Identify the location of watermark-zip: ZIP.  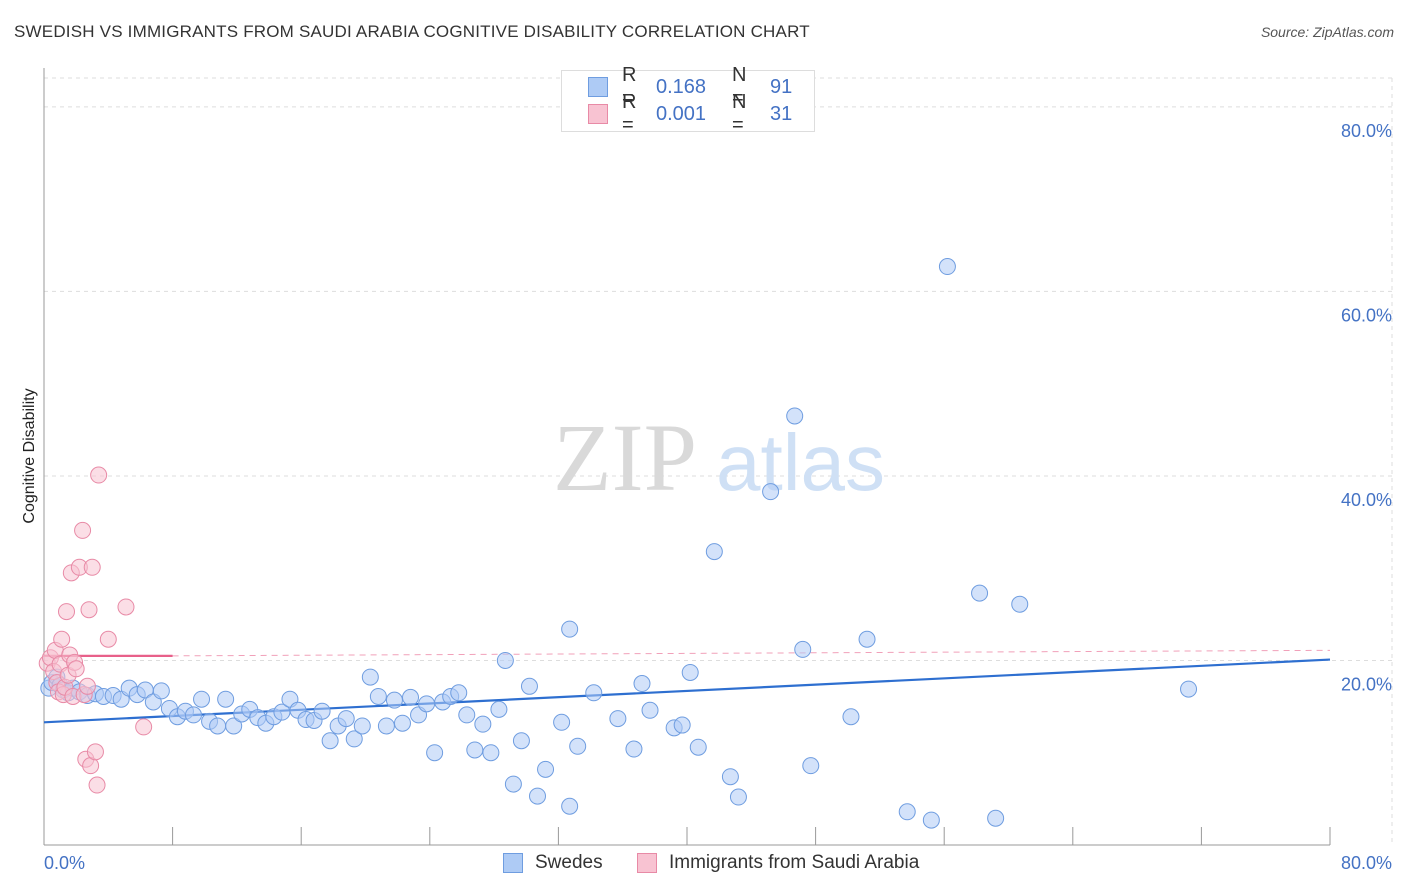
(625, 457).